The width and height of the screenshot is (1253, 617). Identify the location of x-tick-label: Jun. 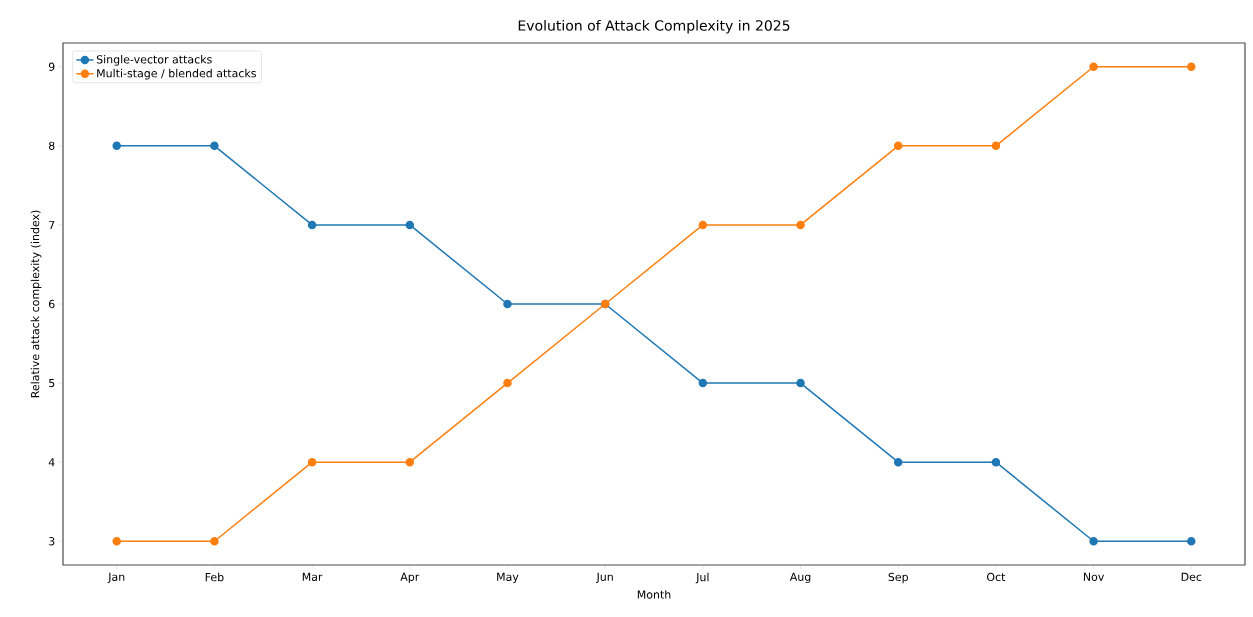
(604, 577).